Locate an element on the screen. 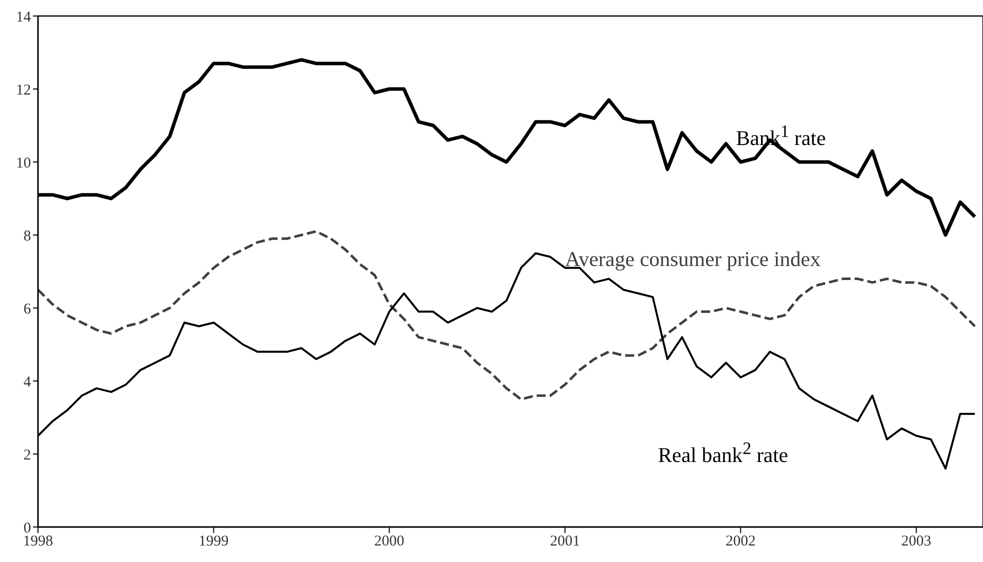  y-tick-label: 10 is located at coordinates (23, 163).